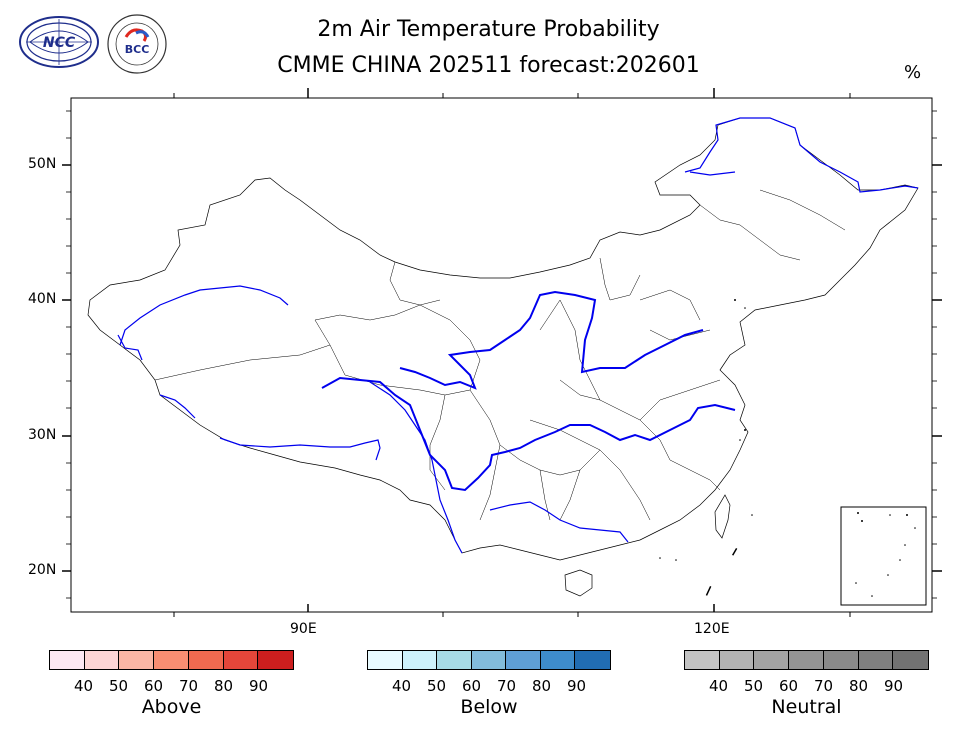  I want to click on neutral-tick-50: 50, so click(754, 686).